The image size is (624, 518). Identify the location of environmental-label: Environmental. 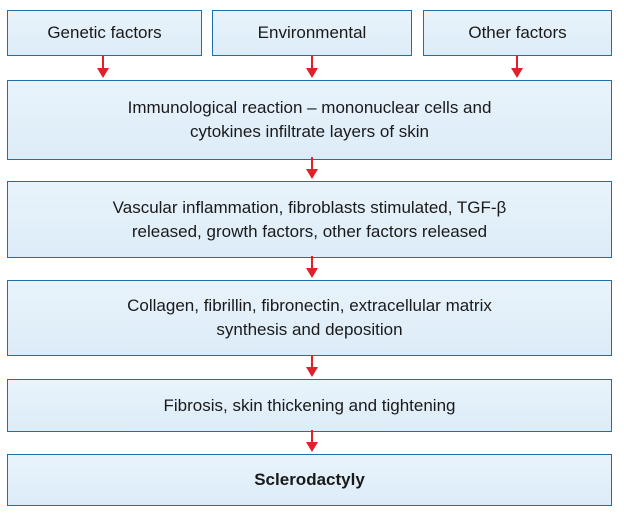
(312, 32).